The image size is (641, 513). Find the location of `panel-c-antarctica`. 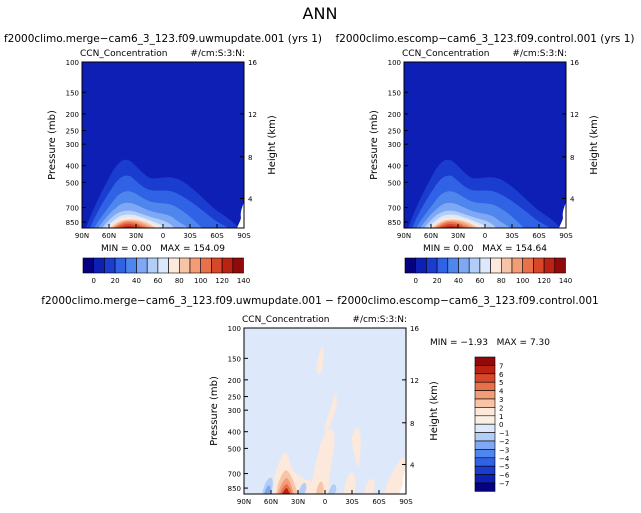

panel-c-antarctica is located at coordinates (402, 481).